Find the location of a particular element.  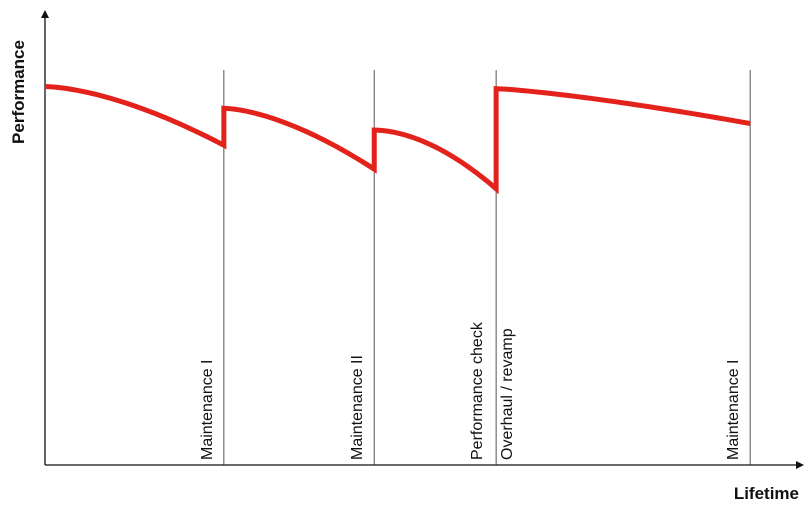

event-label: Maintenance II is located at coordinates (357, 407).